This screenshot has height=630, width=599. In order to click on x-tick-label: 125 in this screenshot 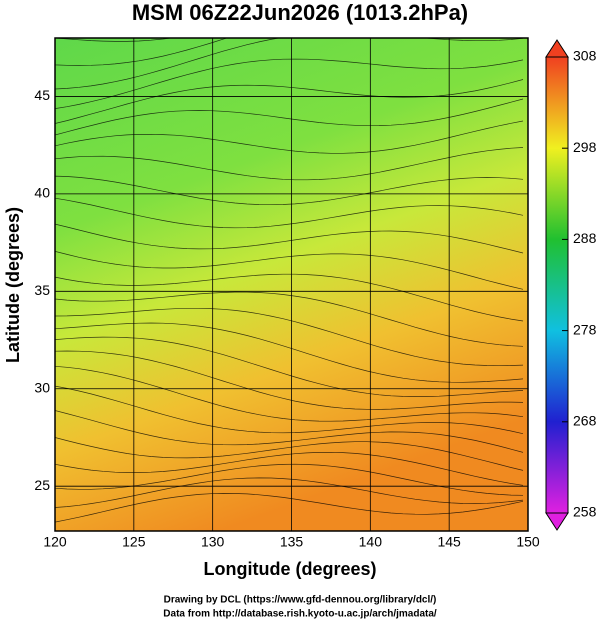, I will do `click(134, 542)`.